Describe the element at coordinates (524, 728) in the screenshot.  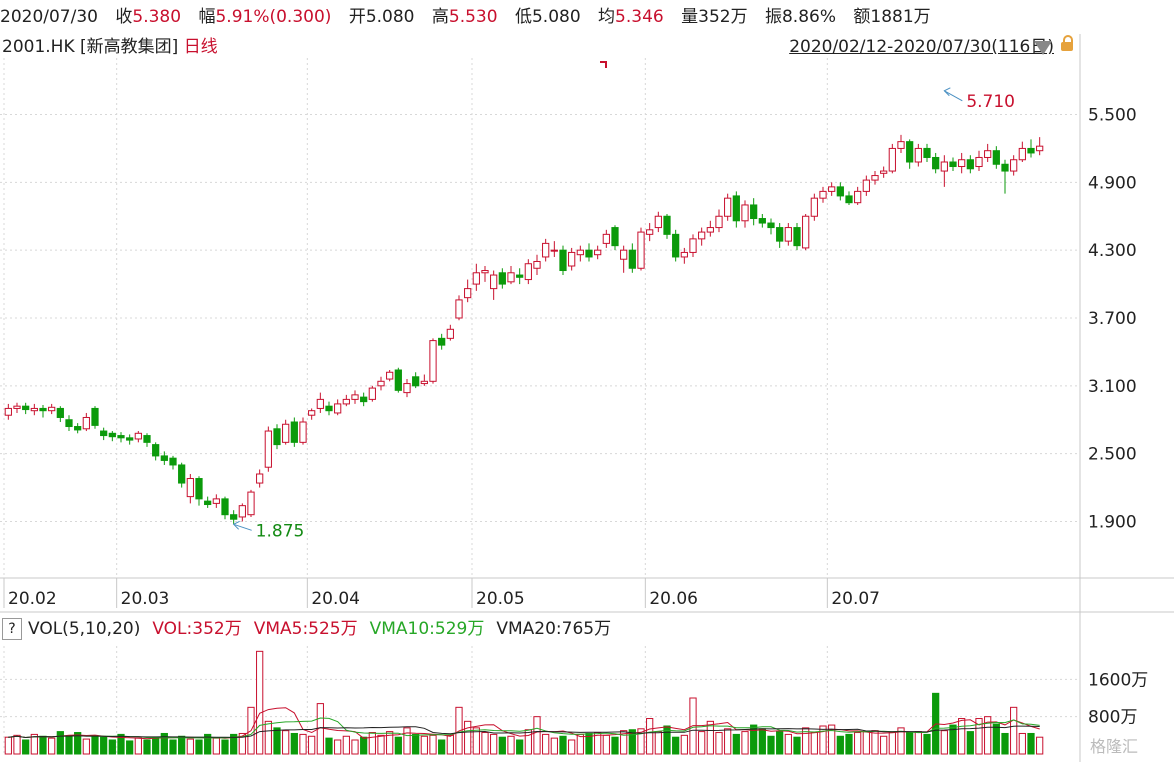
I see `vma10-line` at that location.